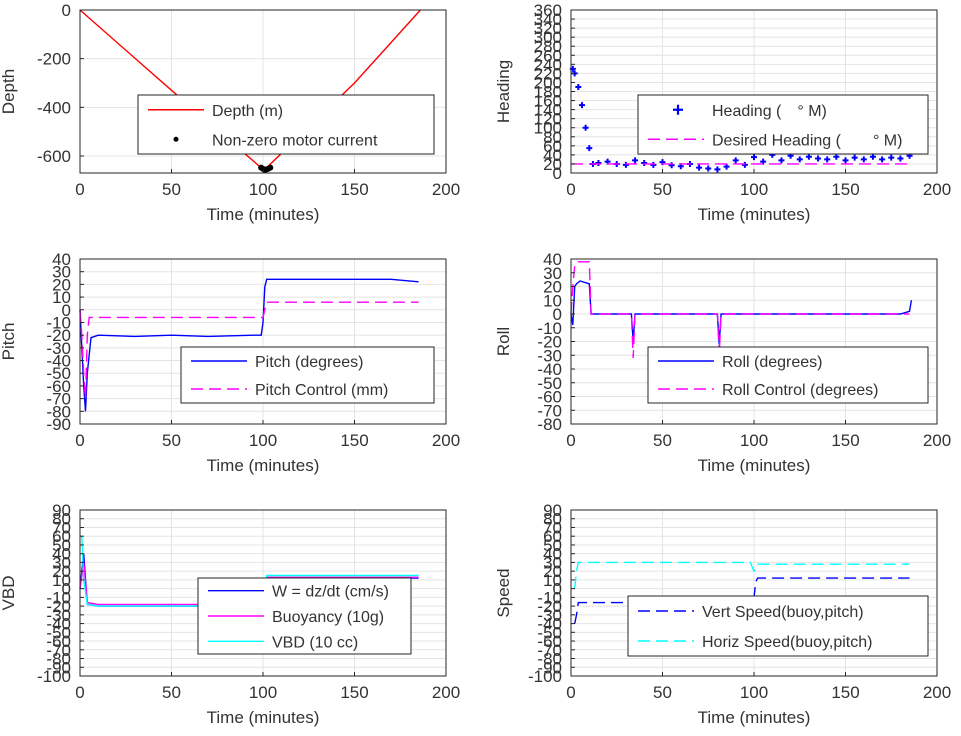 This screenshot has height=736, width=961. Describe the element at coordinates (58, 597) in the screenshot. I see `y-tick-label: -10` at that location.